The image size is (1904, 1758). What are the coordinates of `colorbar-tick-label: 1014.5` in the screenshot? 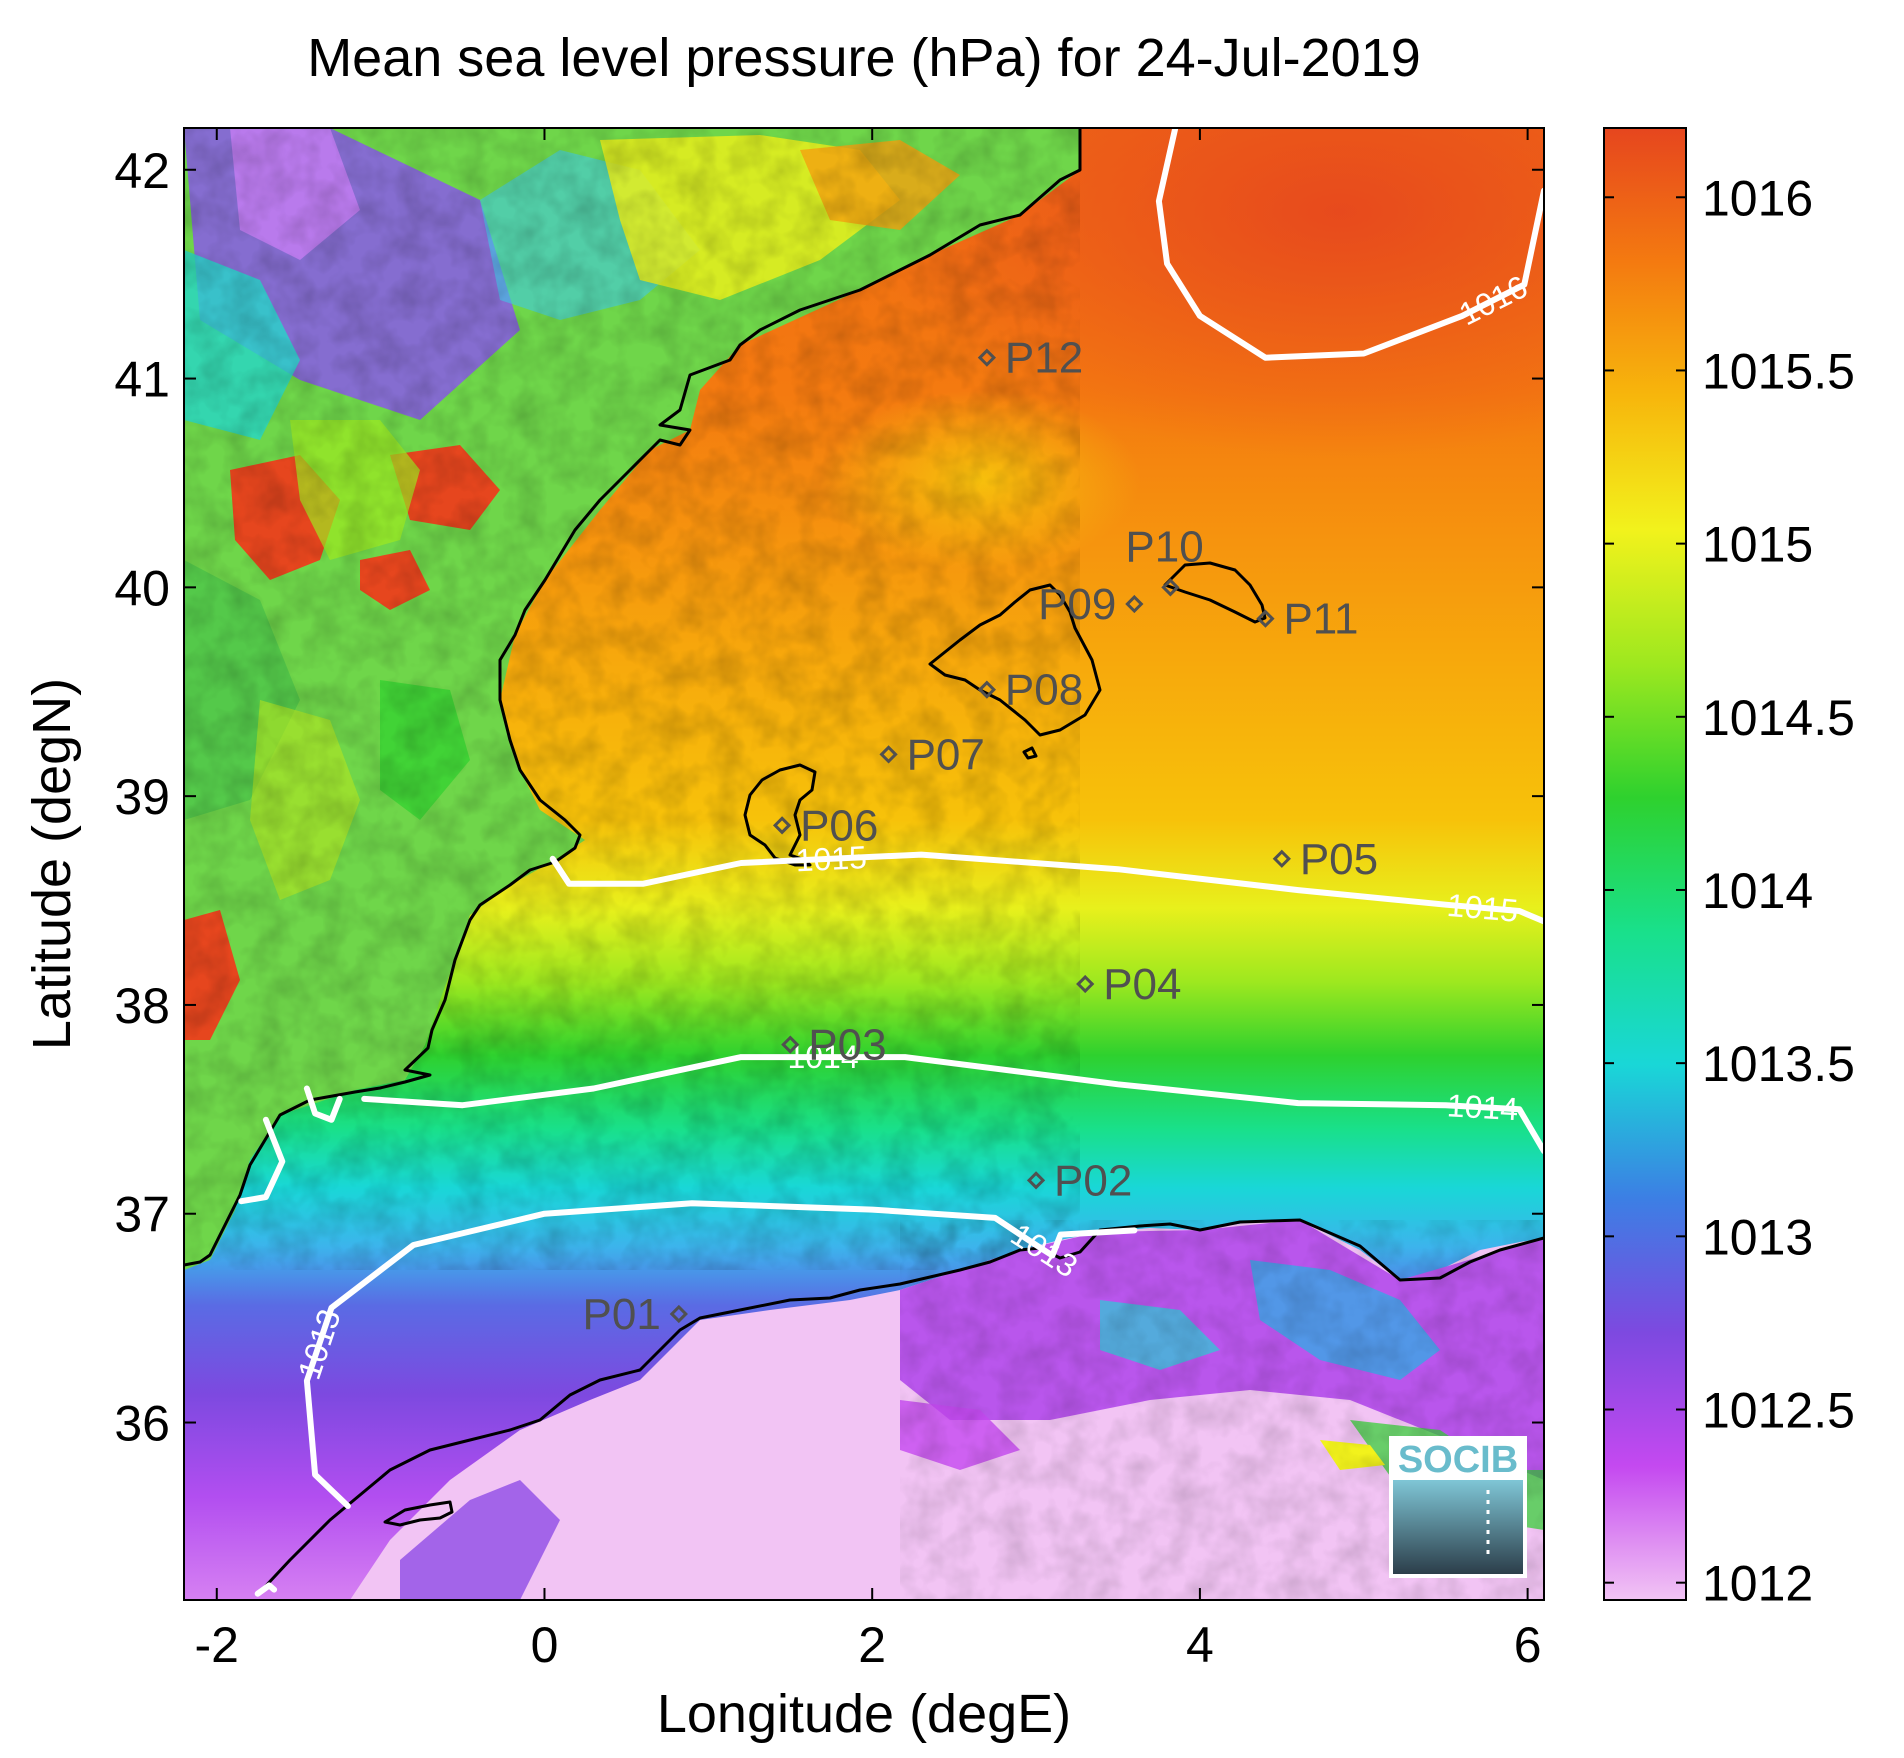 It's located at (1778, 718).